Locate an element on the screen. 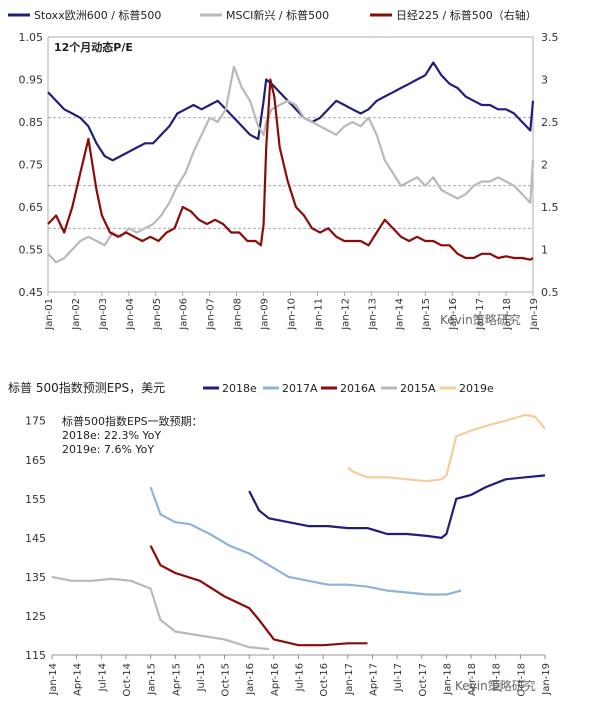  x-tick-label: Jan-11 is located at coordinates (318, 314).